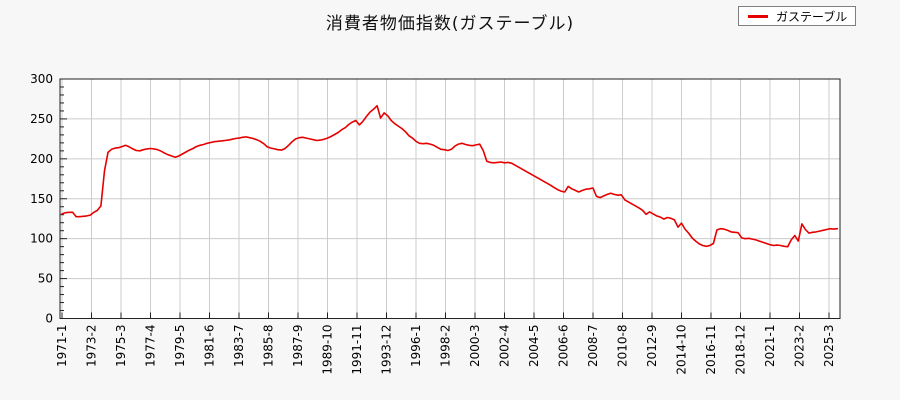 The height and width of the screenshot is (400, 900). What do you see at coordinates (357, 350) in the screenshot?
I see `x-axis-label: 1991-11` at bounding box center [357, 350].